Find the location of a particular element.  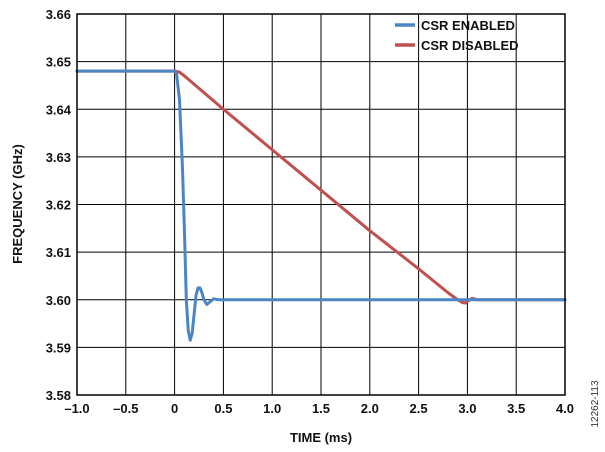

legend-label-csr-enabled: CSR ENABLED is located at coordinates (468, 25).